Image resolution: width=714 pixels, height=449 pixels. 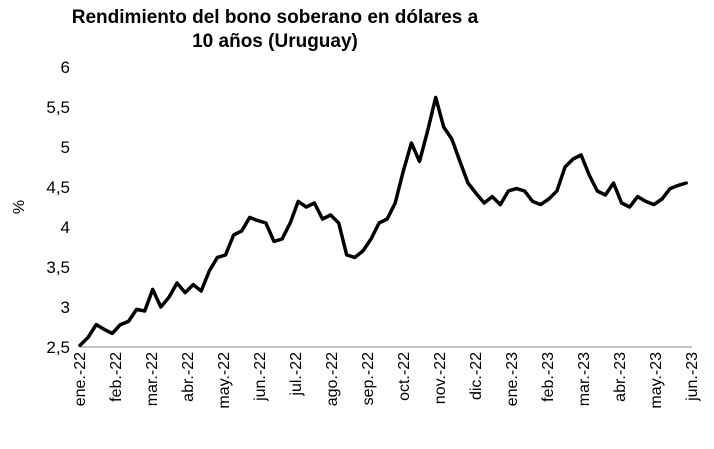 What do you see at coordinates (58, 267) in the screenshot?
I see `y-tick-label: 3,5` at bounding box center [58, 267].